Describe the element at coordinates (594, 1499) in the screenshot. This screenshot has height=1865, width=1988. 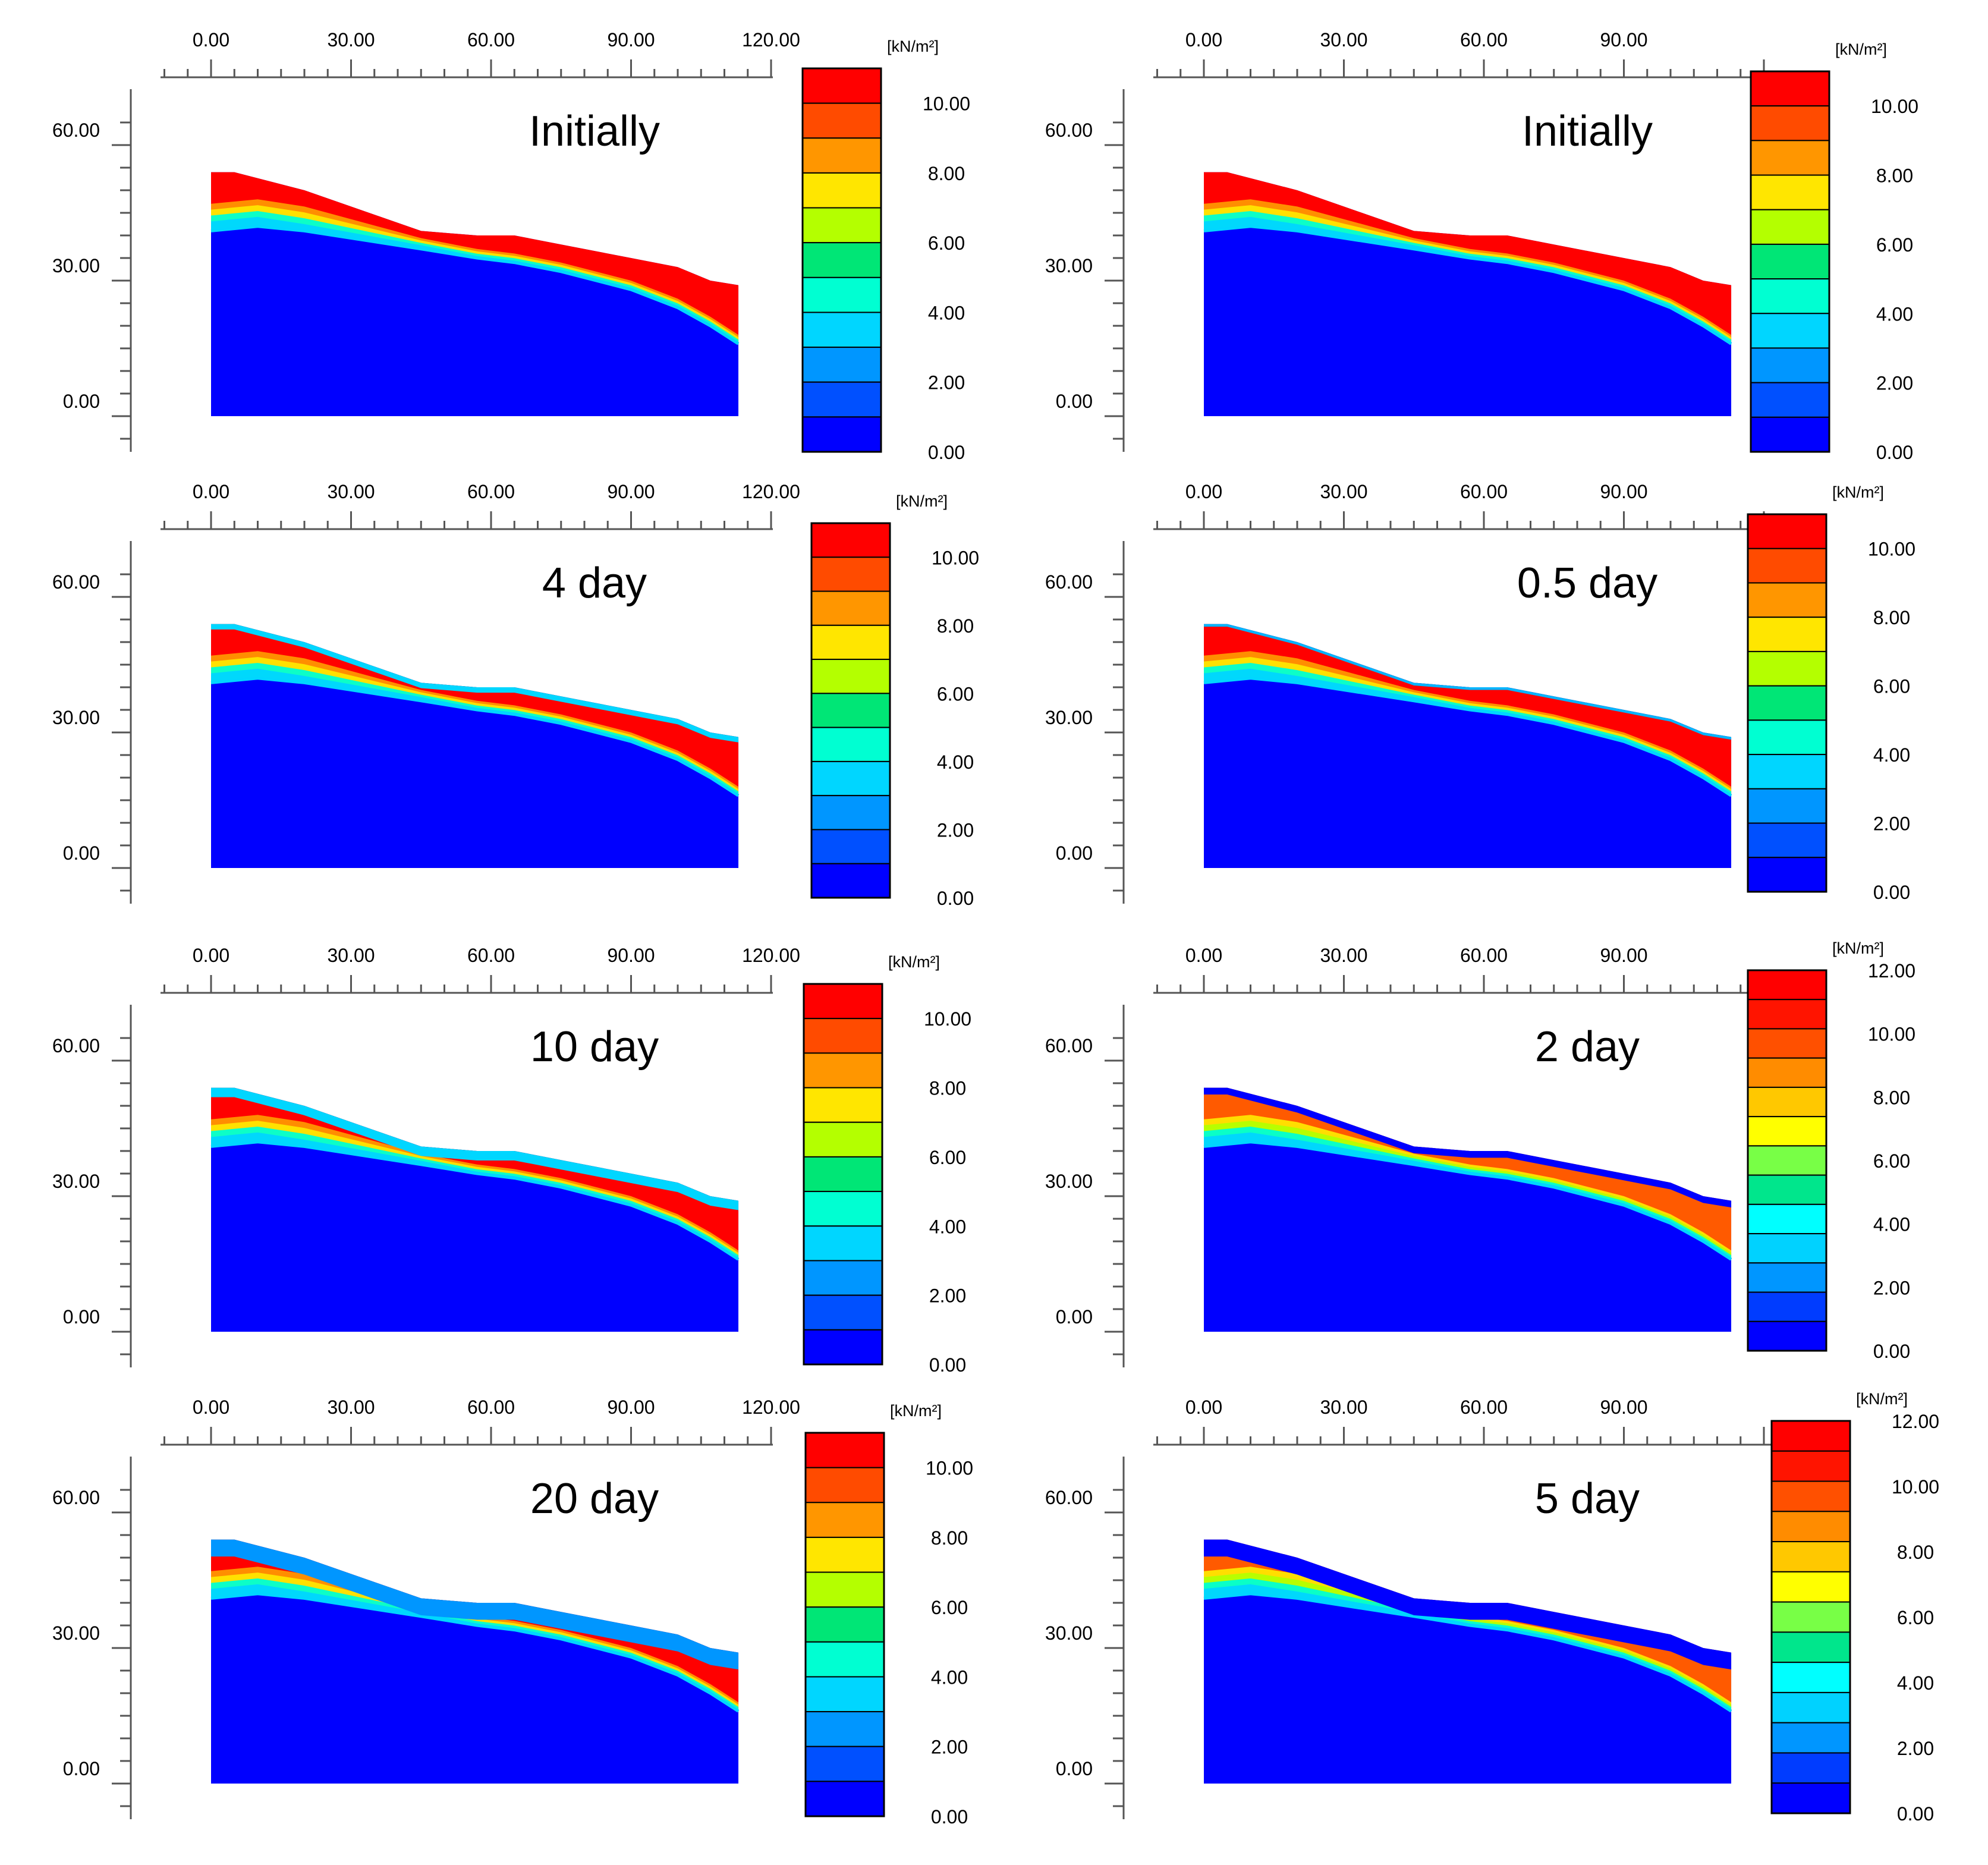
I see `stage-label: 20 day` at that location.